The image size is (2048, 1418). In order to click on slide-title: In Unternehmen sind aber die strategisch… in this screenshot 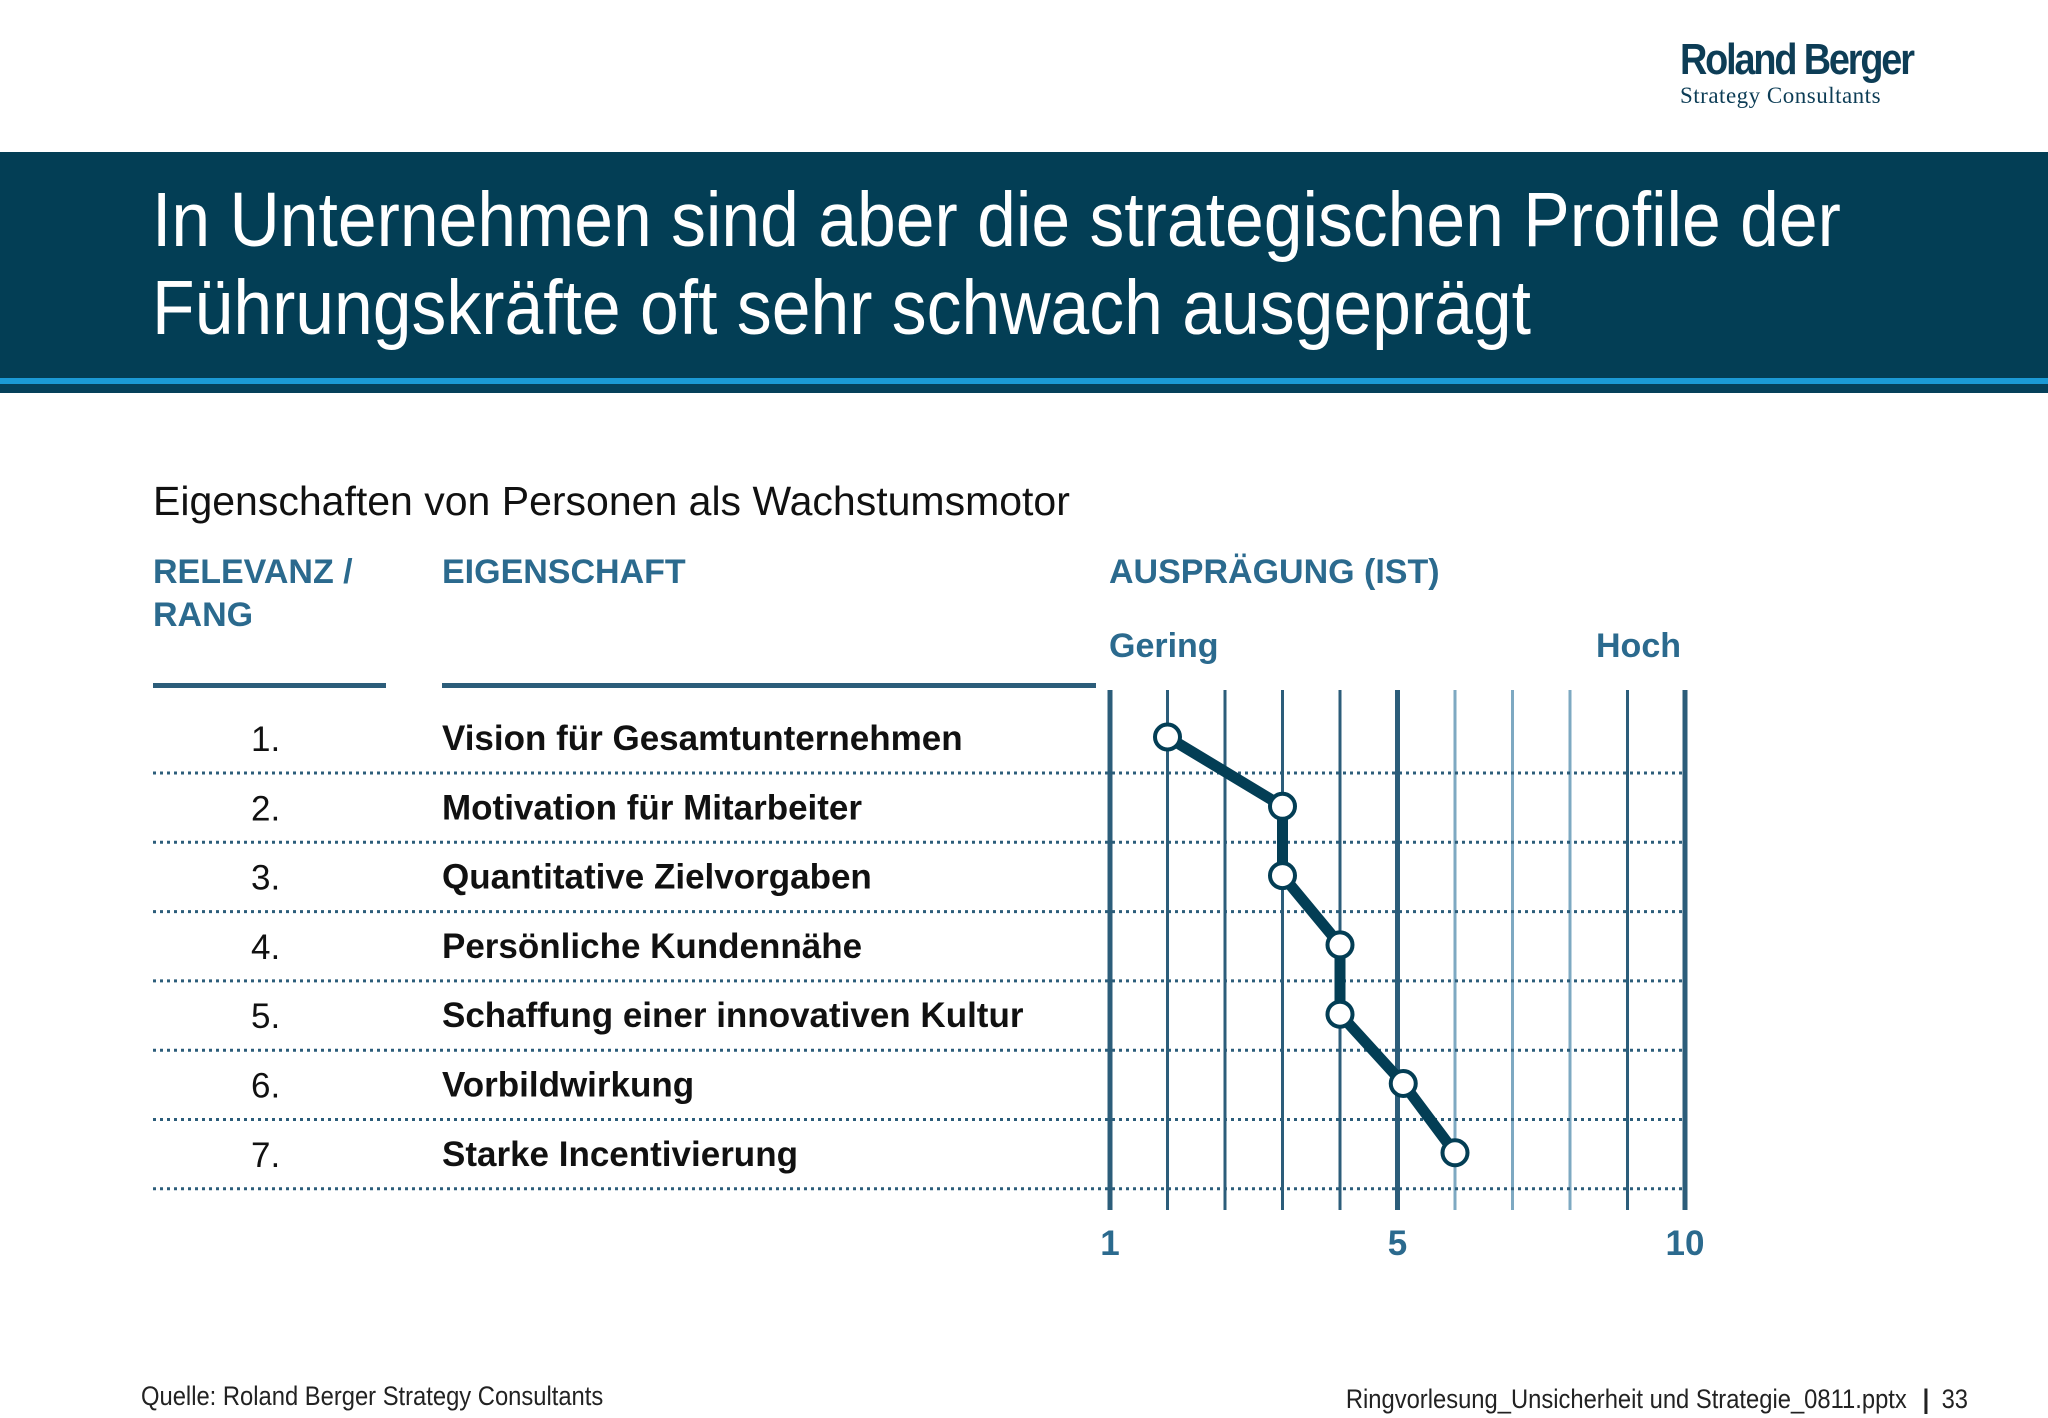, I will do `click(996, 264)`.